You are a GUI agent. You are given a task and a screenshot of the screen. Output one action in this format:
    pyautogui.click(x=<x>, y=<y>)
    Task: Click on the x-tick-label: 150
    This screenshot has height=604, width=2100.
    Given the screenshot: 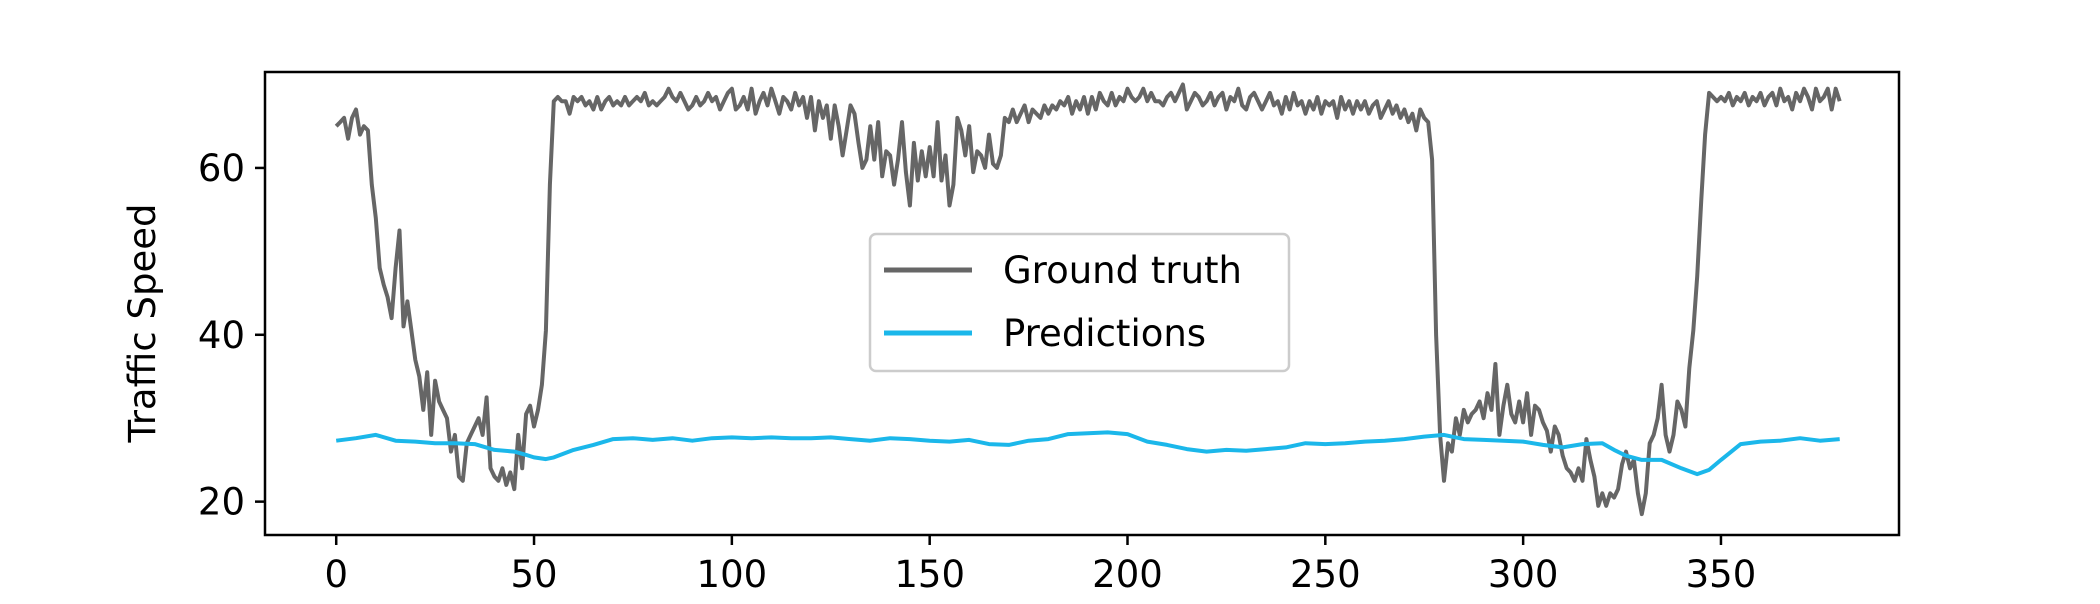 What is the action you would take?
    pyautogui.click(x=929, y=574)
    